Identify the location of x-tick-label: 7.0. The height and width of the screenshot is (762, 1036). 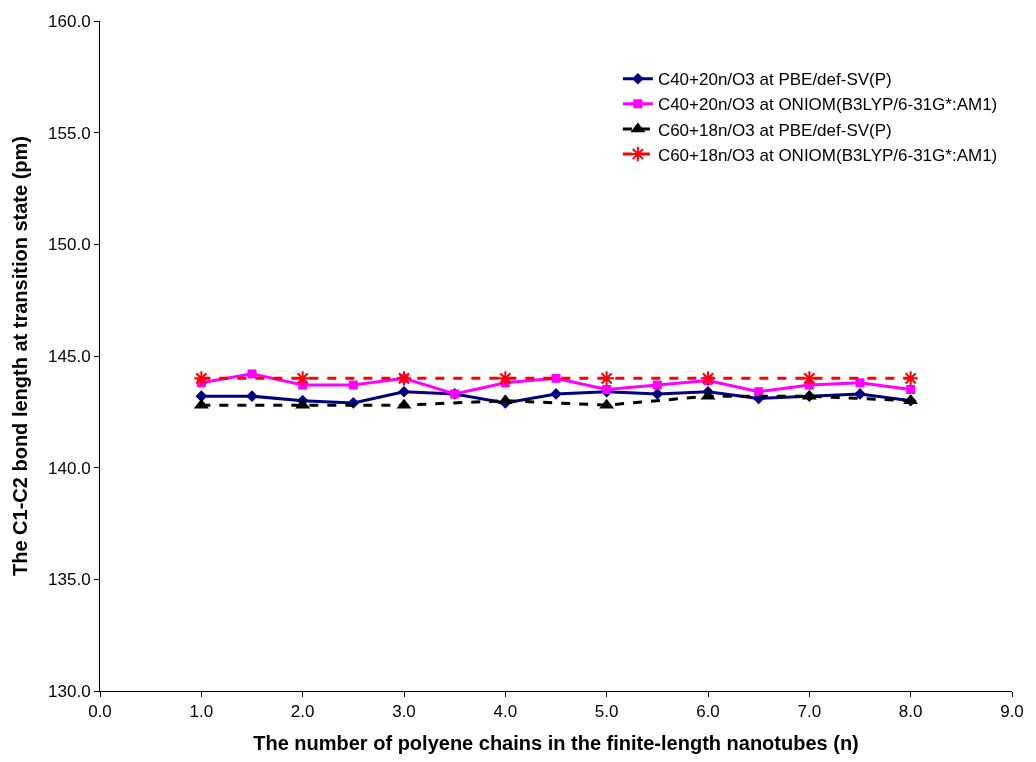
(809, 712).